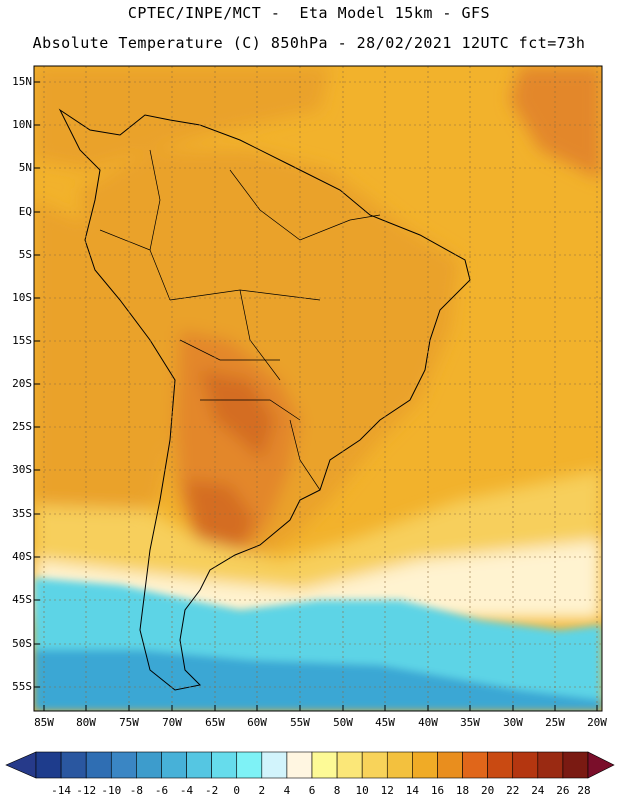 The height and width of the screenshot is (800, 618). Describe the element at coordinates (212, 790) in the screenshot. I see `colorbar-label: -2` at that location.